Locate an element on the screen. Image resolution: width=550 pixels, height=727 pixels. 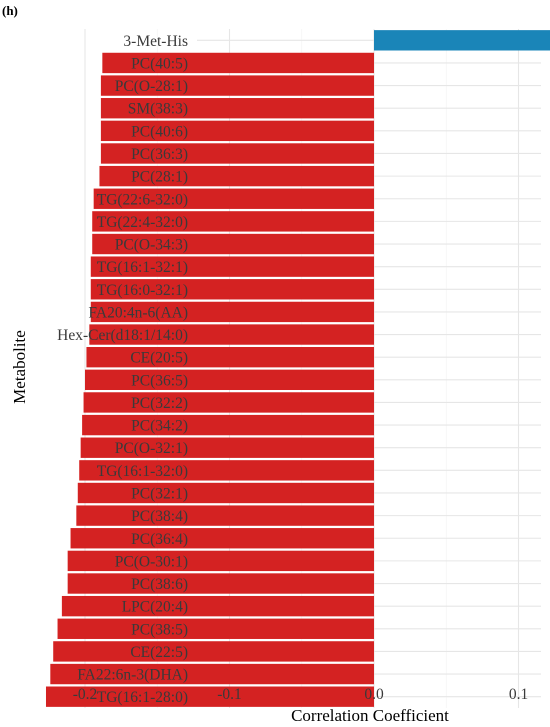
x-tick-labels: -0.2-0.10.00.10.2 is located at coordinates (300, 694).